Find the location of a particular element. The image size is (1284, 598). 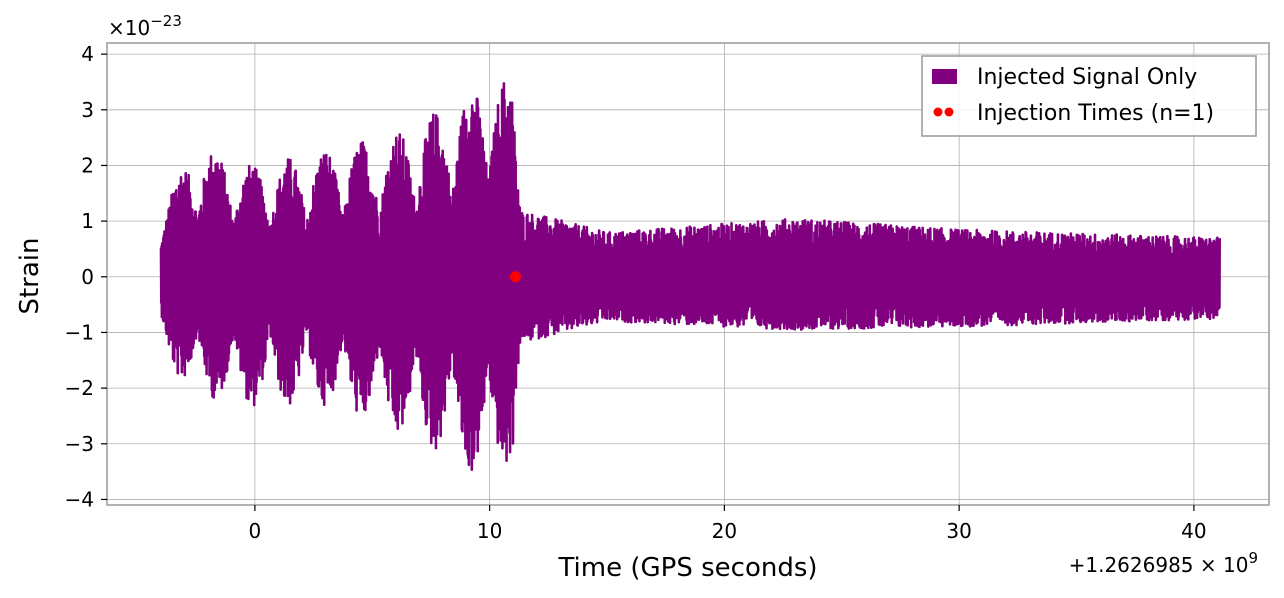

x-offset-exponent: 9 is located at coordinates (1253, 558).